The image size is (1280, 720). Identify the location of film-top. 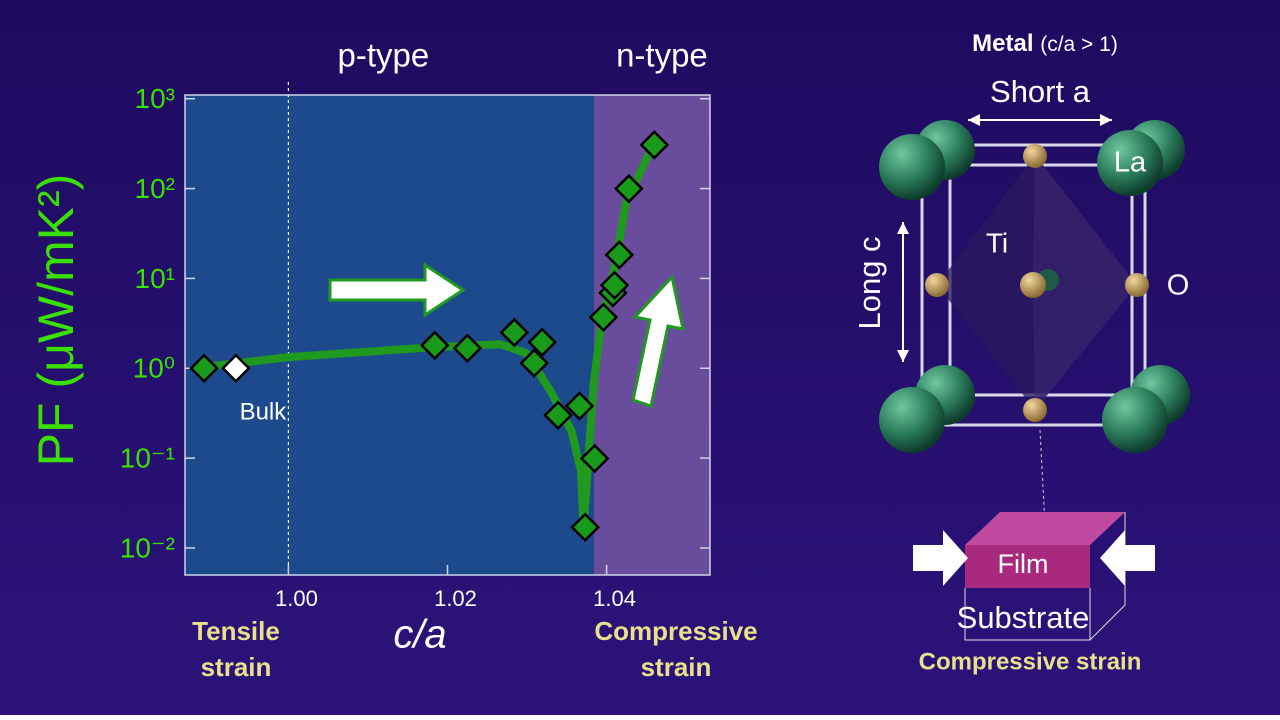
(1045, 528).